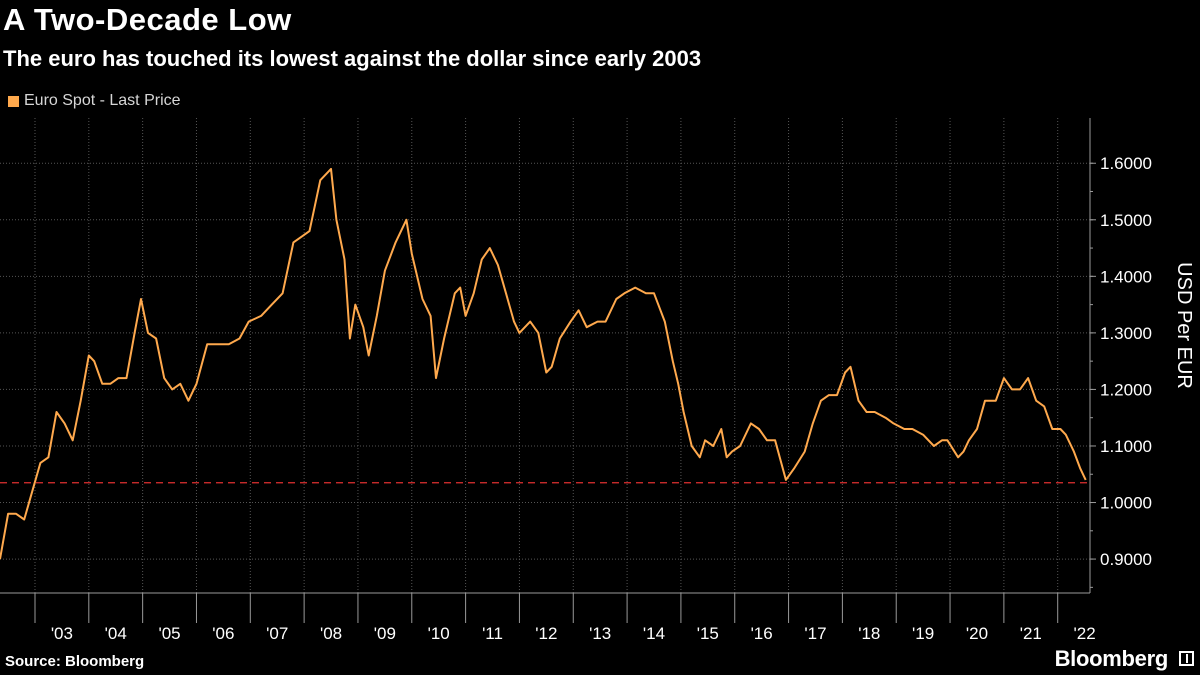  I want to click on y-tick-label: 0.9000, so click(1126, 559).